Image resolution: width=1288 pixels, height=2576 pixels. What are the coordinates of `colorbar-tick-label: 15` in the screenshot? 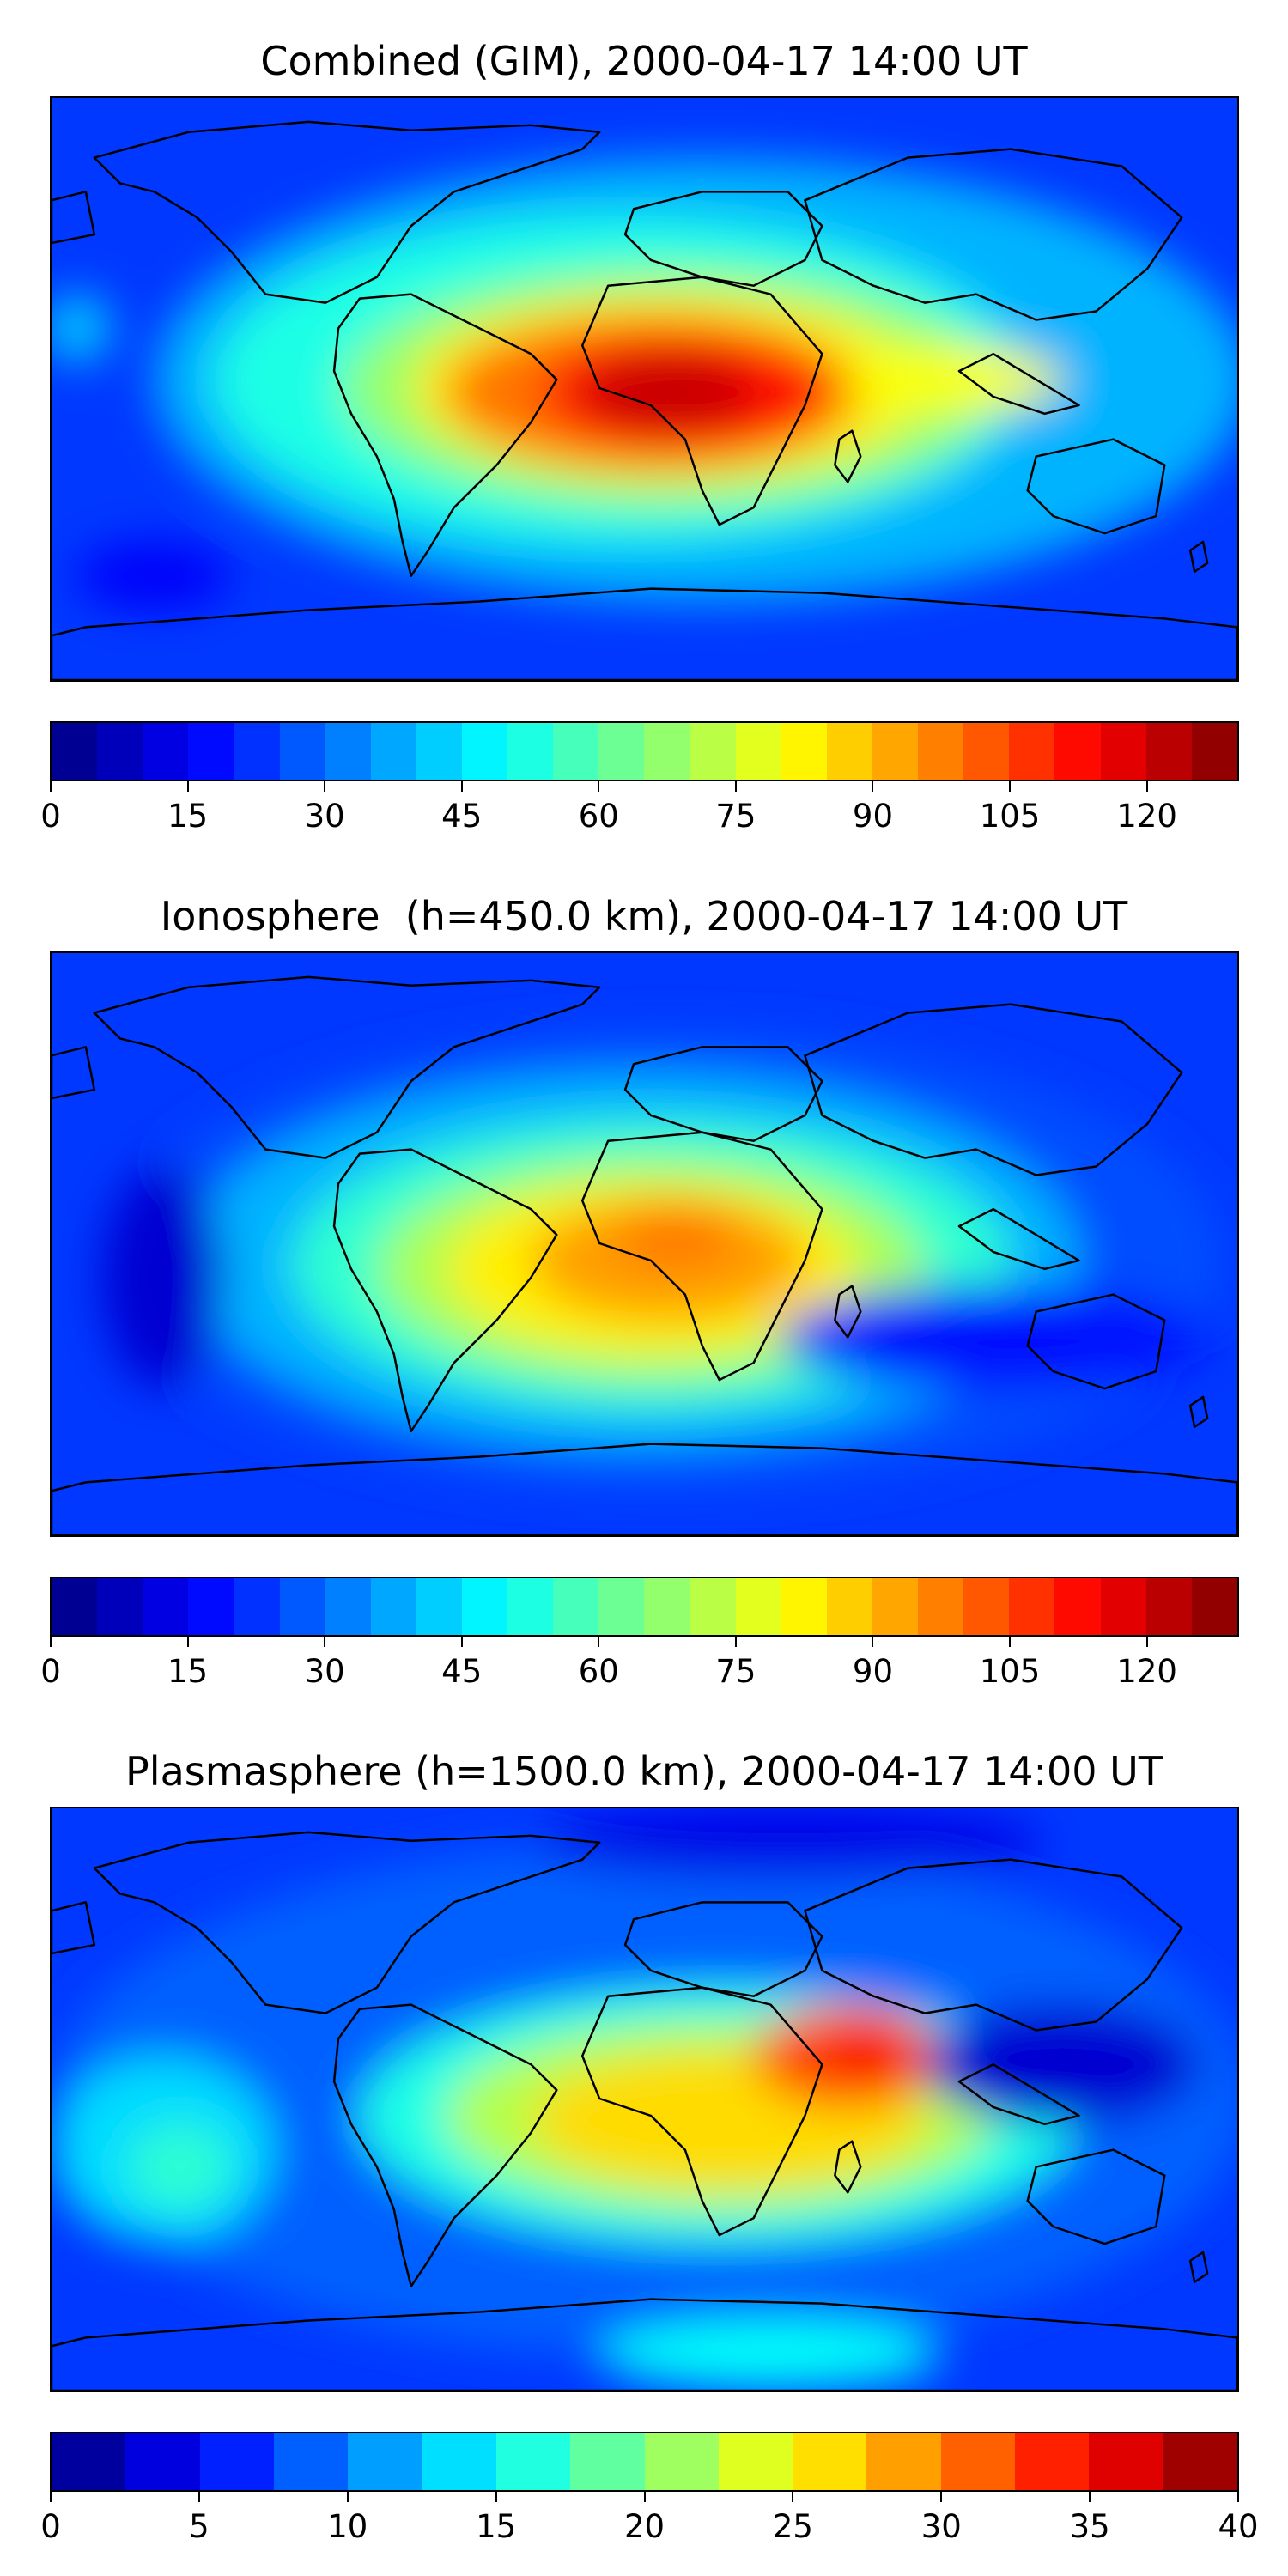 It's located at (188, 1671).